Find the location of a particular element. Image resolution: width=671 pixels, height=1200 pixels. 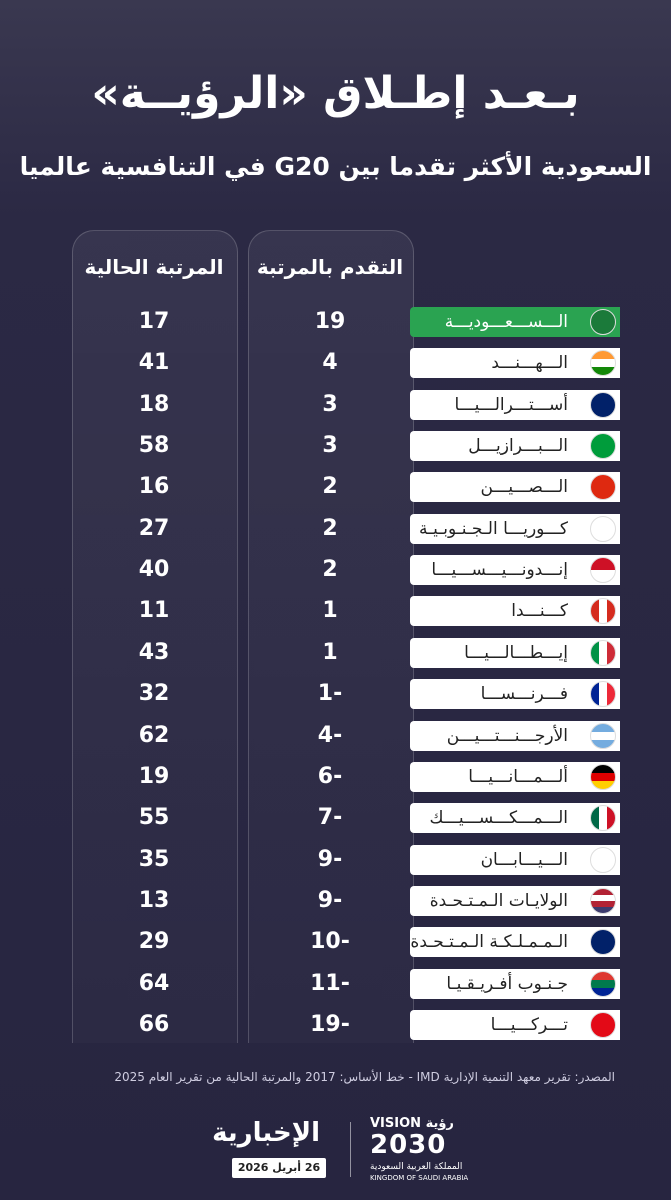

country-cell: فـــرنـــســـا is located at coordinates (515, 694).